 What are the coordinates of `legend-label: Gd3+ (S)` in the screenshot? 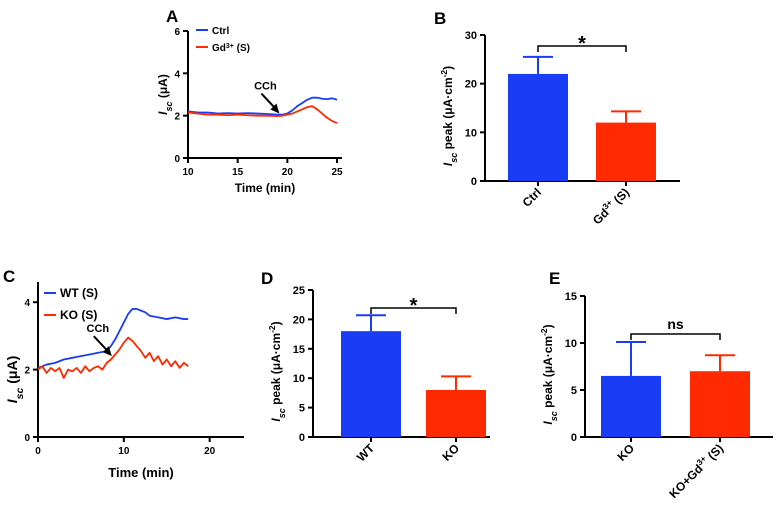 It's located at (231, 49).